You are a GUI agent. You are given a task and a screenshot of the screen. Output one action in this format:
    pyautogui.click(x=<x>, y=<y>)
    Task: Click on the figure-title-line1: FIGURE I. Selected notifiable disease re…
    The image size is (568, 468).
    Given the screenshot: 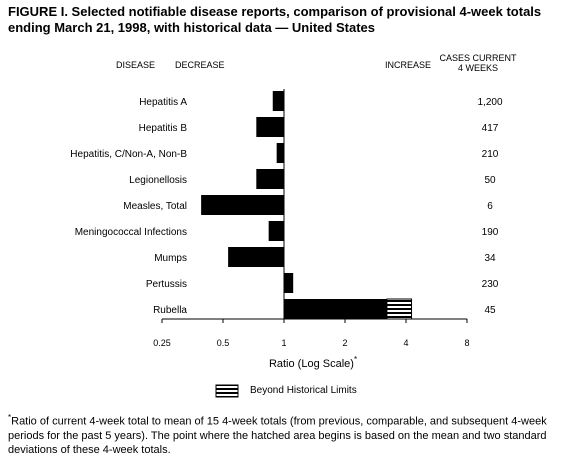 What is the action you would take?
    pyautogui.click(x=275, y=11)
    